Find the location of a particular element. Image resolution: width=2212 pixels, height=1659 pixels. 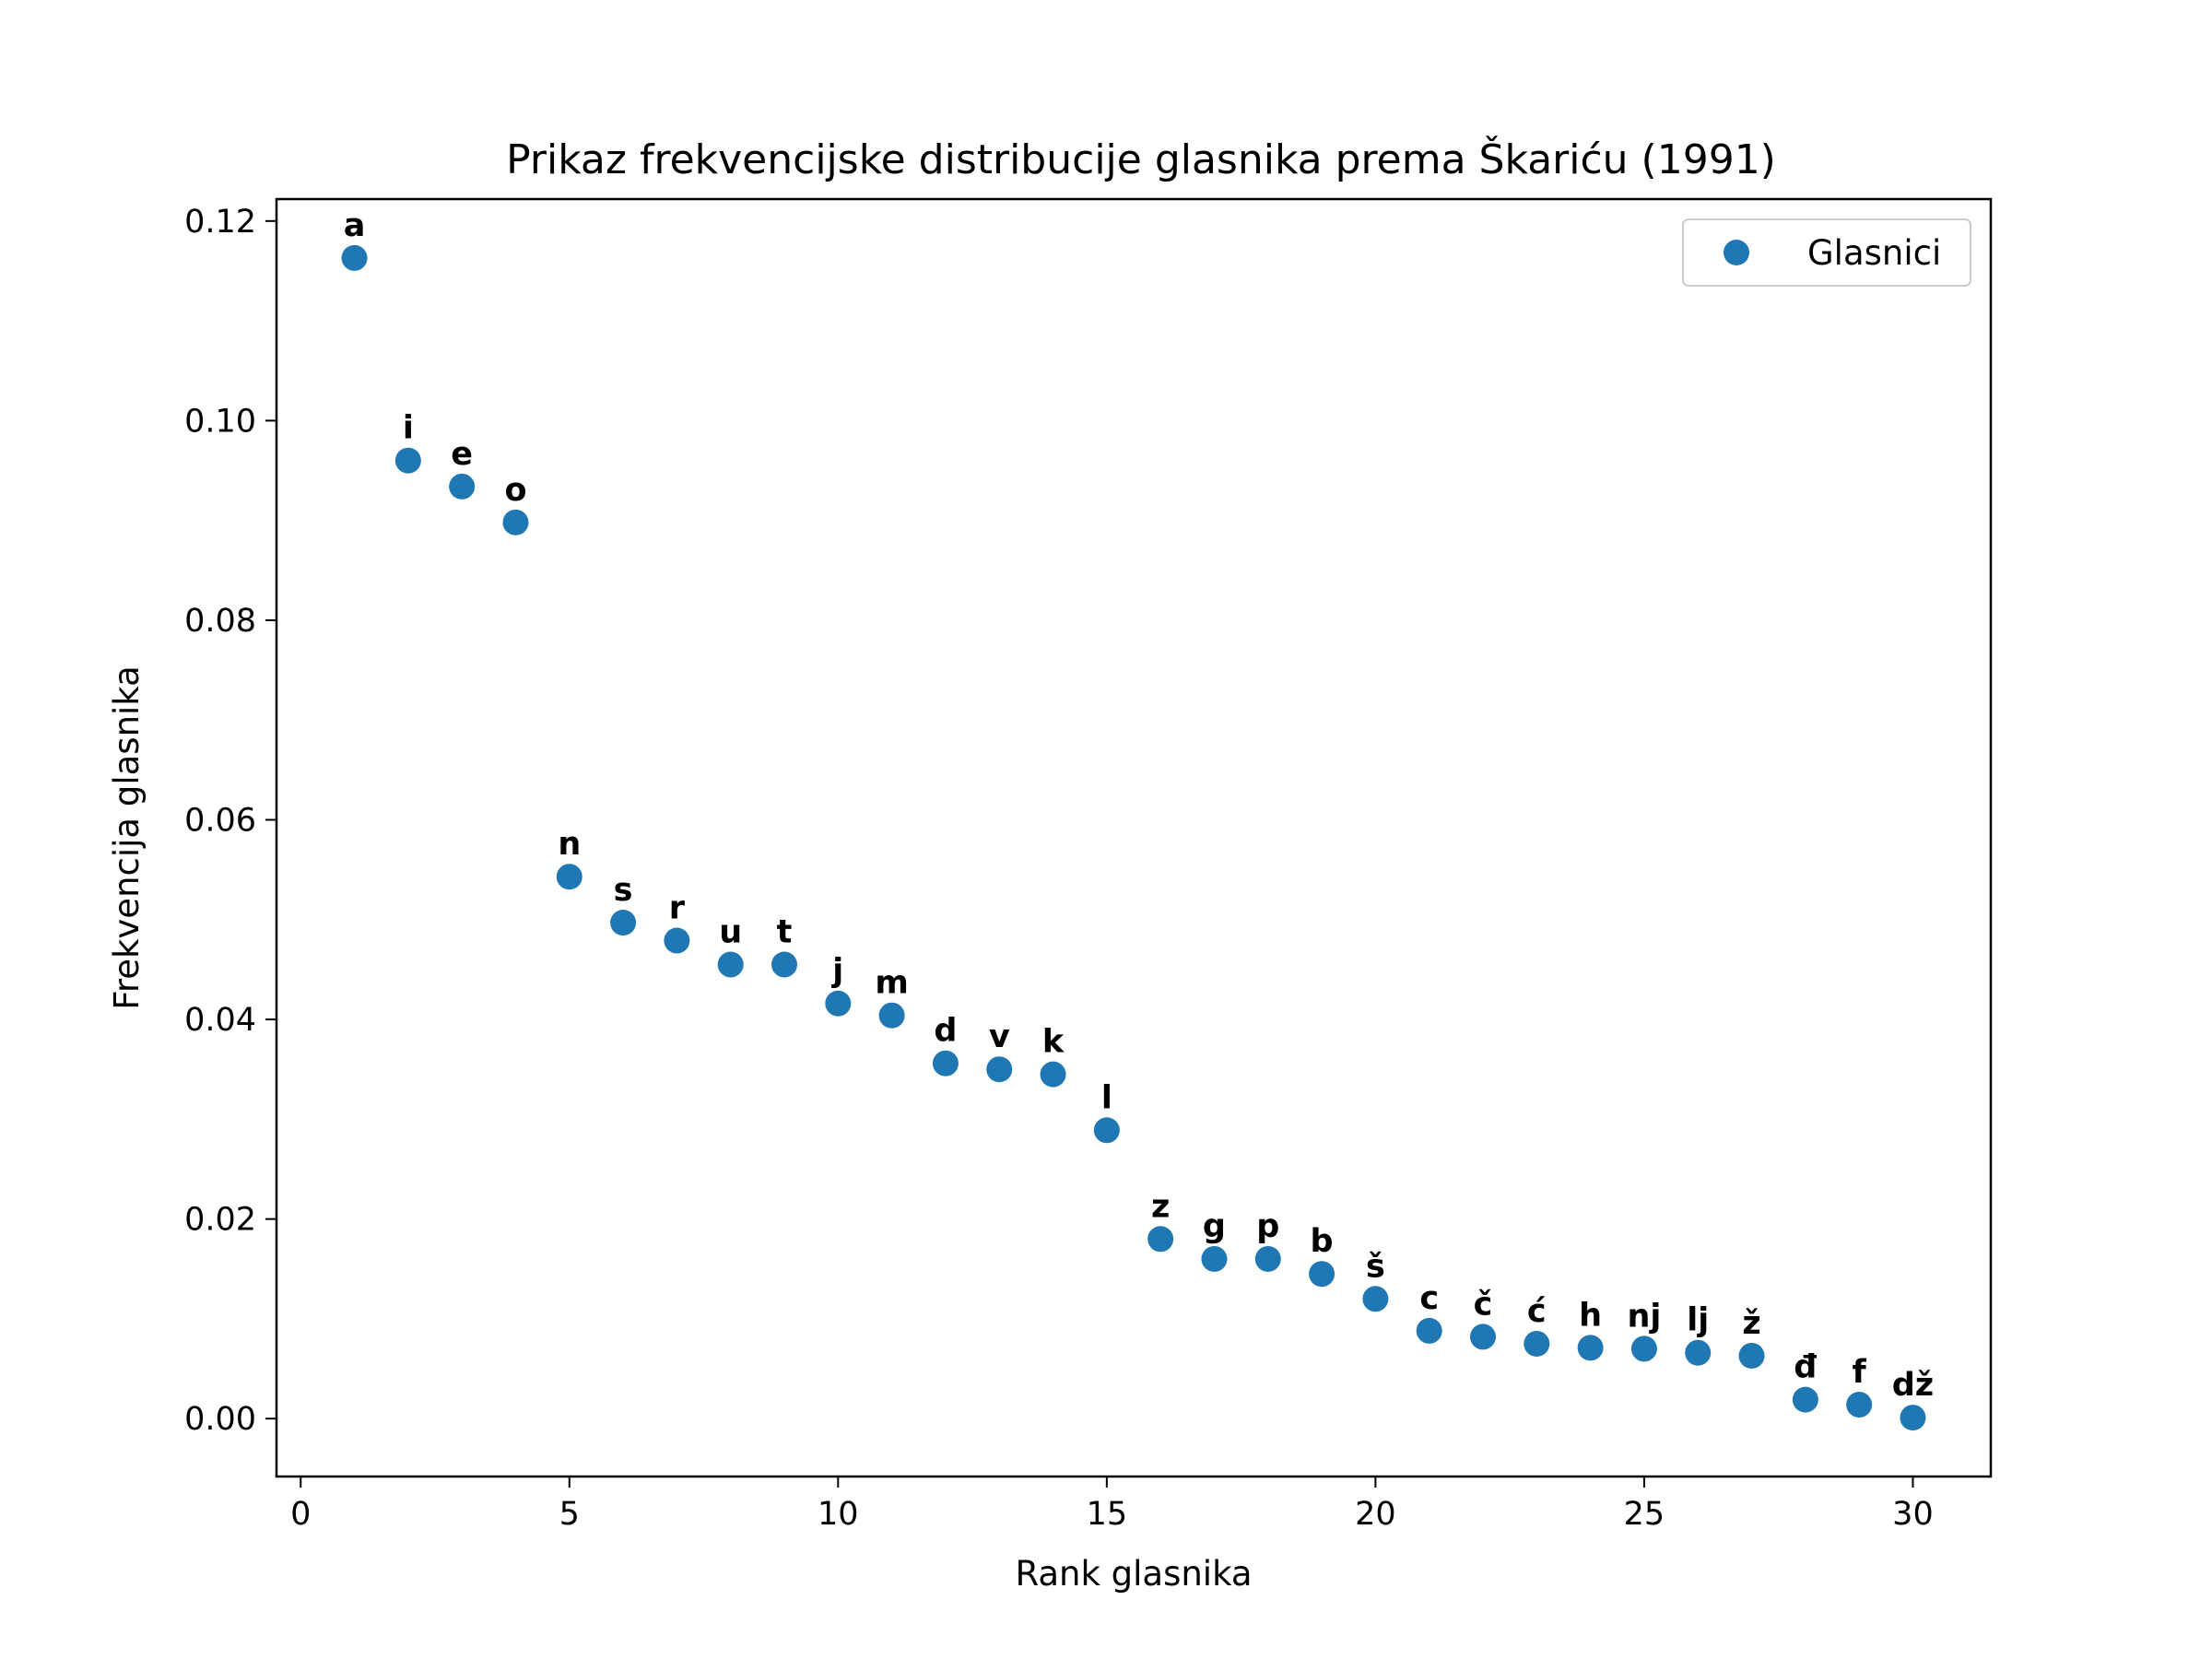

data-point-label: ć is located at coordinates (1537, 1311).